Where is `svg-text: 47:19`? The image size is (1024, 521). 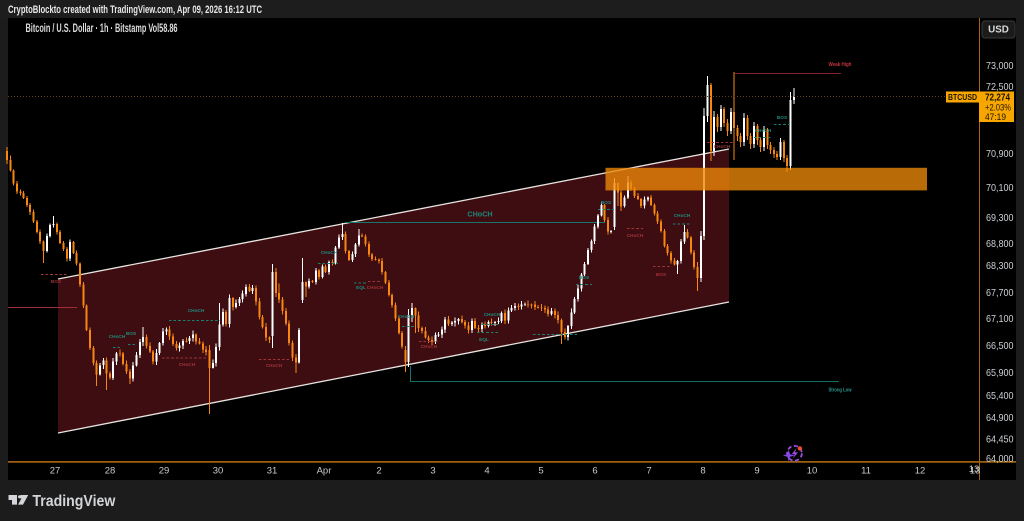
svg-text: 47:19 is located at coordinates (995, 117).